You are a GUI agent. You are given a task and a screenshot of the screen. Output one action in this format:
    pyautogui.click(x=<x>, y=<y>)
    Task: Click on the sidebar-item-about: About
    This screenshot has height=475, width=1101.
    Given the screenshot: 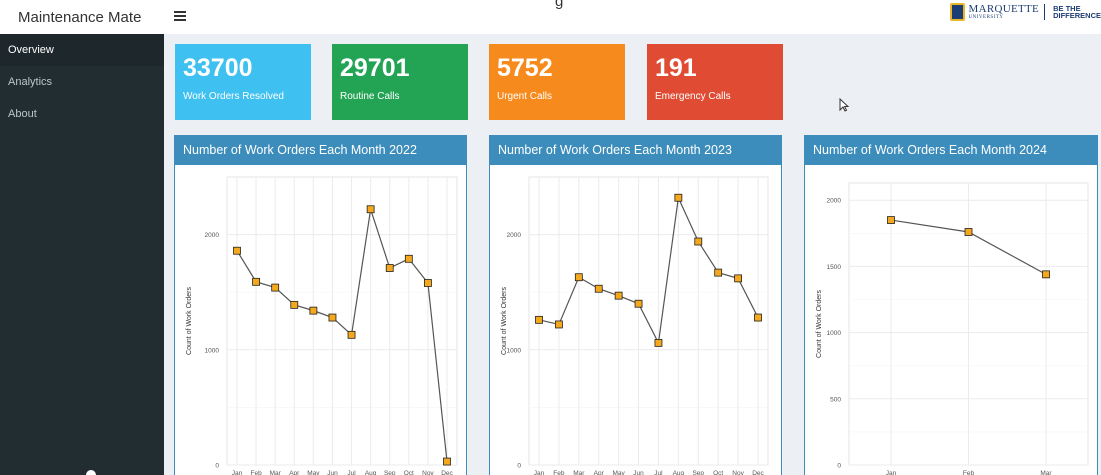 What is the action you would take?
    pyautogui.click(x=22, y=114)
    